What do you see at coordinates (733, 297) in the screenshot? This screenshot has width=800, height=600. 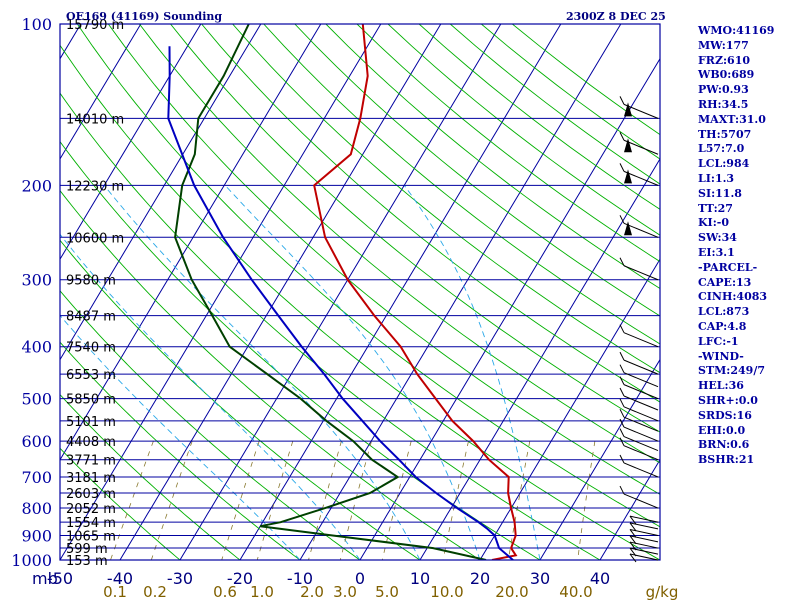 I see `index-value: CINH:4083` at bounding box center [733, 297].